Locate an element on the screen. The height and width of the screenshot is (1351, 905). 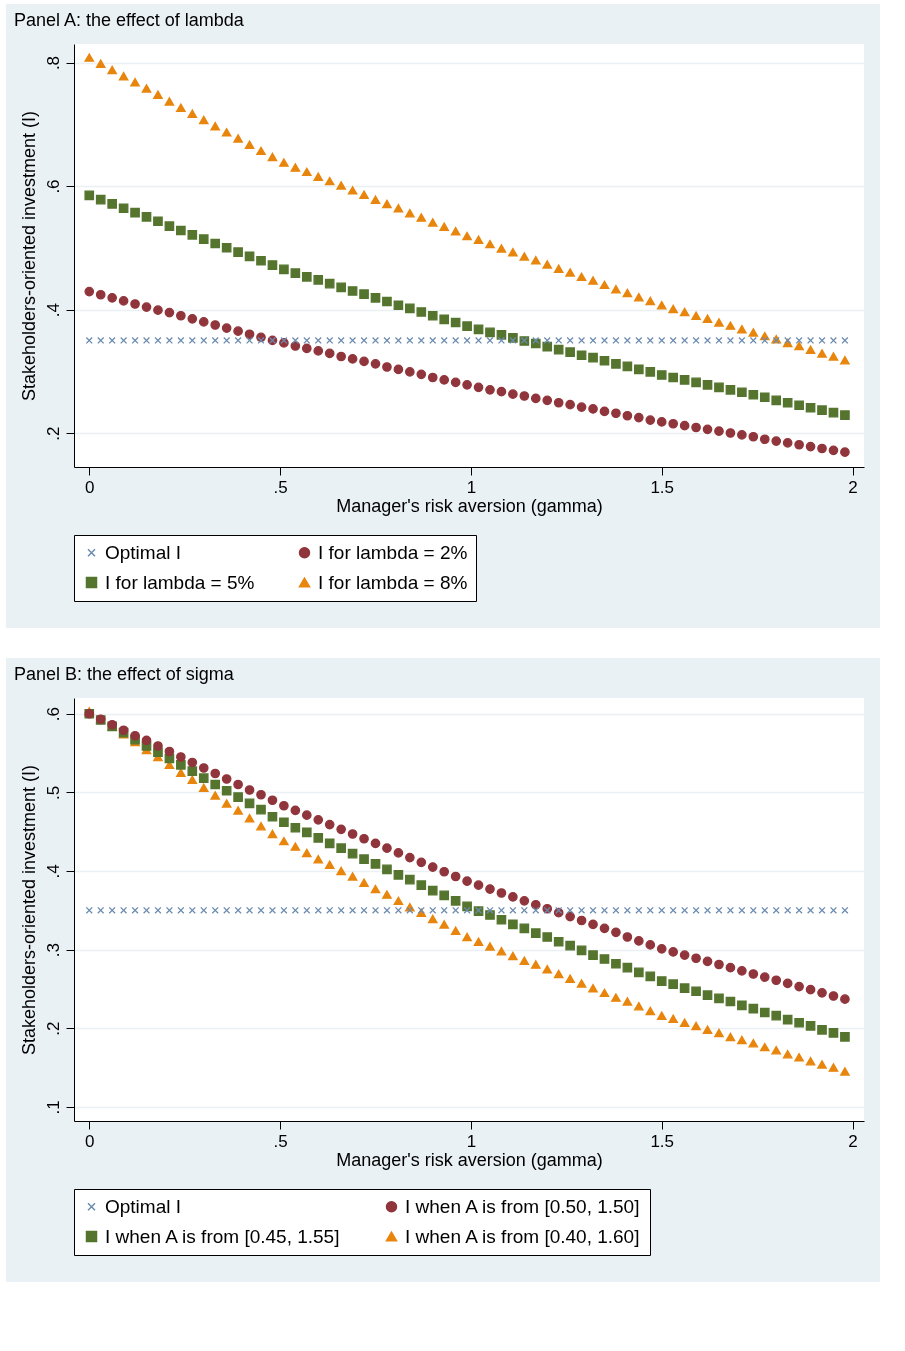
legend-label: I for lambda = 5% is located at coordinates (180, 582).